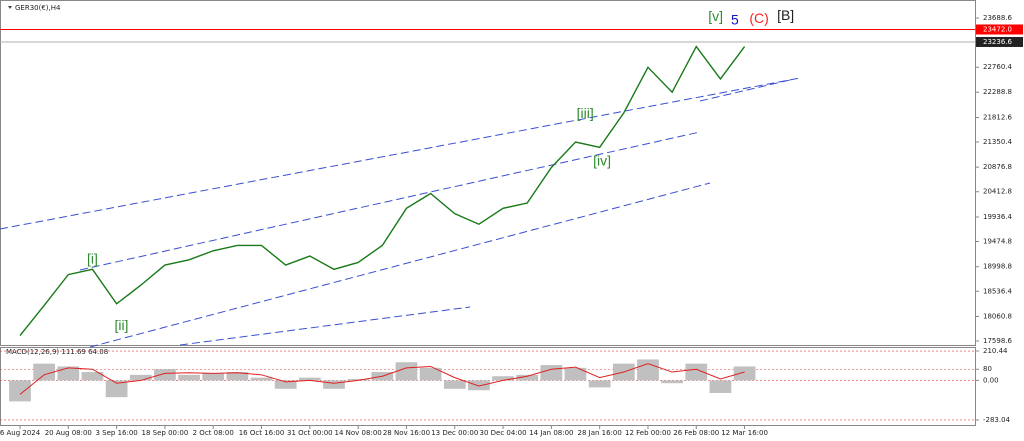 Image resolution: width=1024 pixels, height=441 pixels. Describe the element at coordinates (454, 433) in the screenshot. I see `x-tick-label: 13 Dec 00:00` at that location.